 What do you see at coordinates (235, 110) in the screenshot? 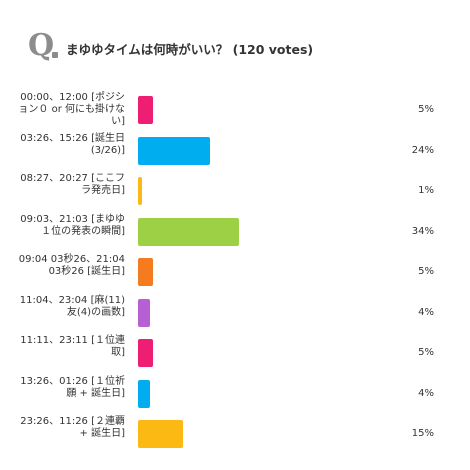
I see `poll-option-row: 00:00、12:00 [ポジション０ or 何にも掛けない] 5%` at bounding box center [235, 110].